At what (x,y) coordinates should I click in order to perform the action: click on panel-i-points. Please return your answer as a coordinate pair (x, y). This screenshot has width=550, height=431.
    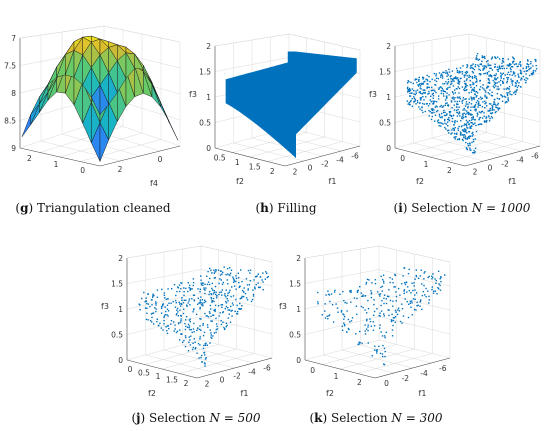
    Looking at the image, I should click on (472, 103).